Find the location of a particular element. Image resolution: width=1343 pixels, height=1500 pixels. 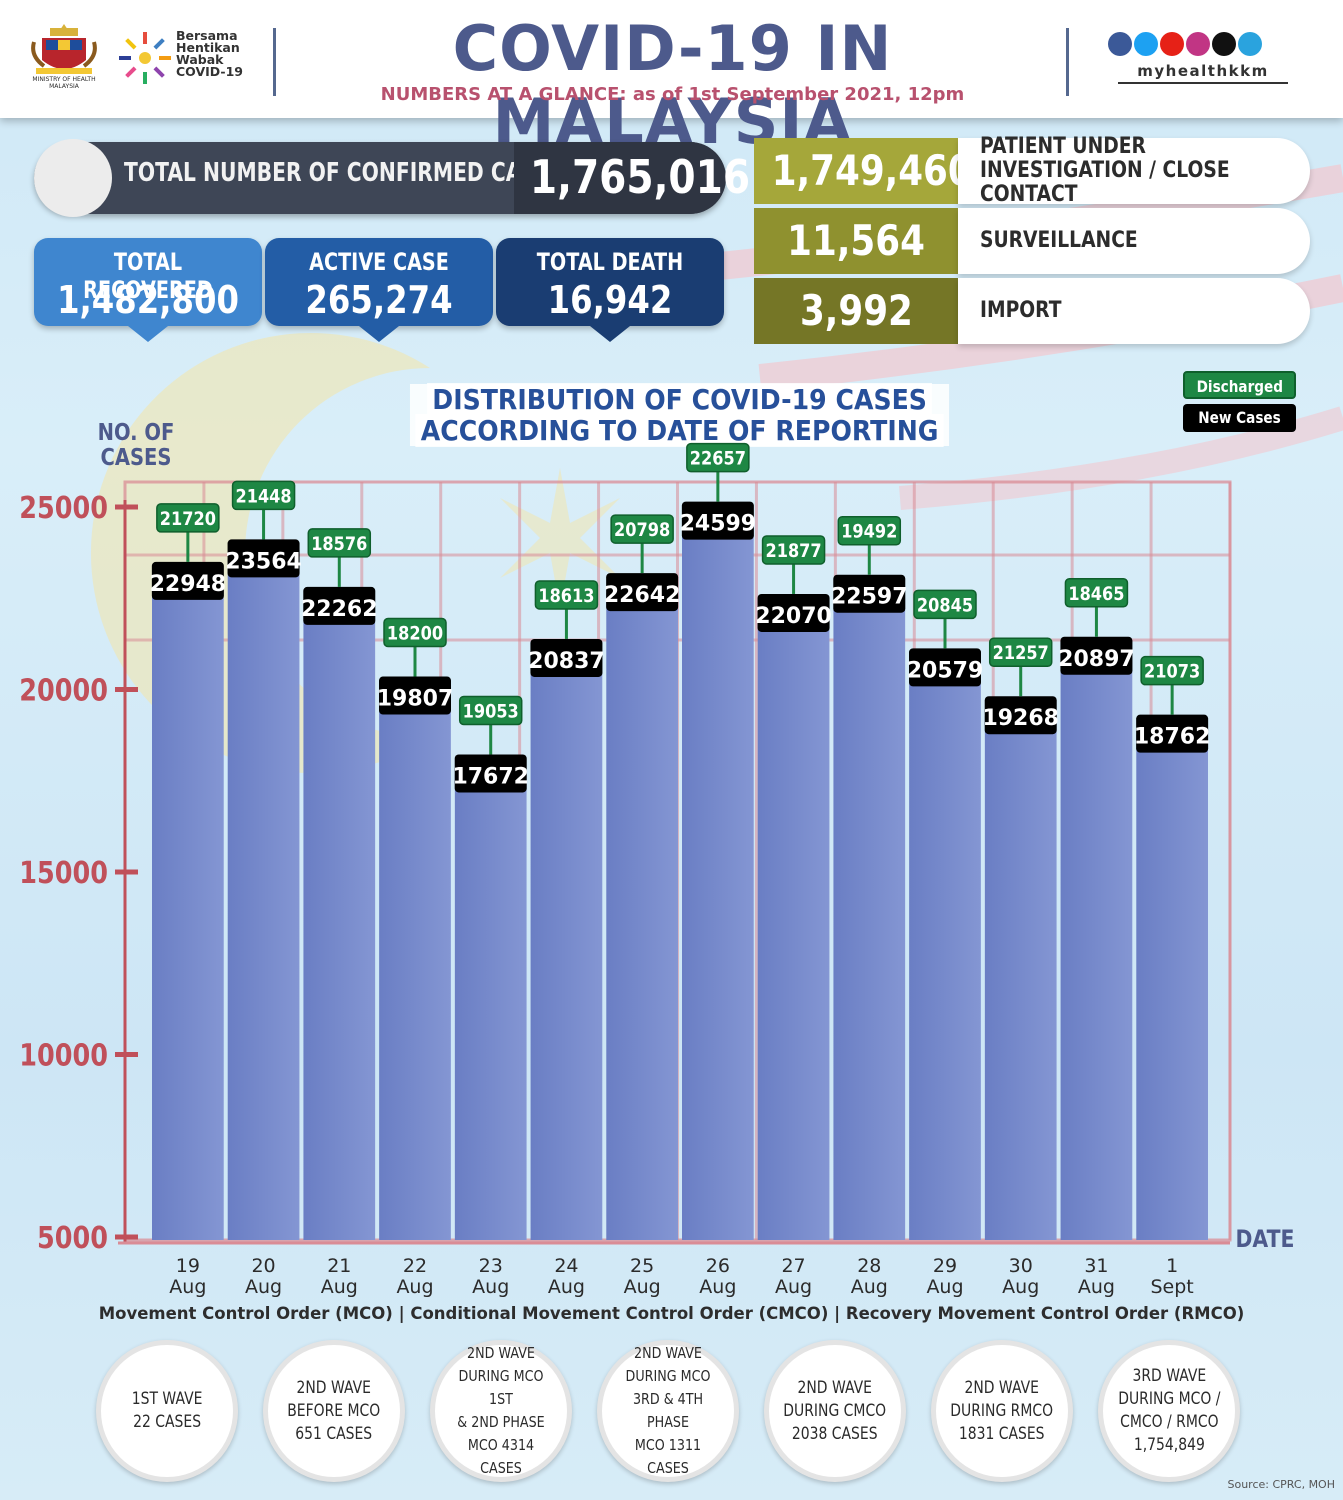

wave-circle: 2ND WAVE BEFORE MCO 651 CASES is located at coordinates (334, 1411).